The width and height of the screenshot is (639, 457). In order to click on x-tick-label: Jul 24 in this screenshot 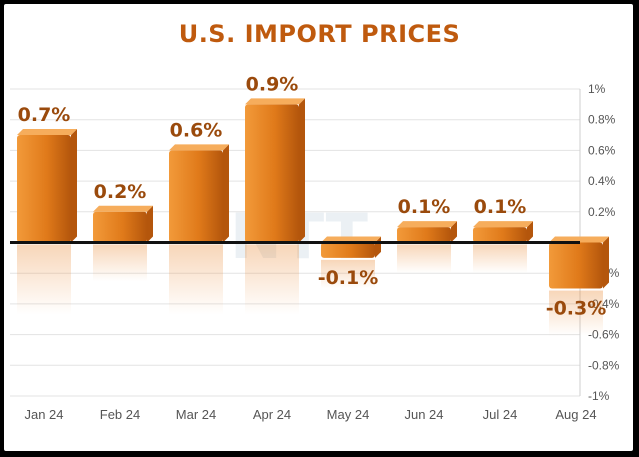, I will do `click(500, 414)`.